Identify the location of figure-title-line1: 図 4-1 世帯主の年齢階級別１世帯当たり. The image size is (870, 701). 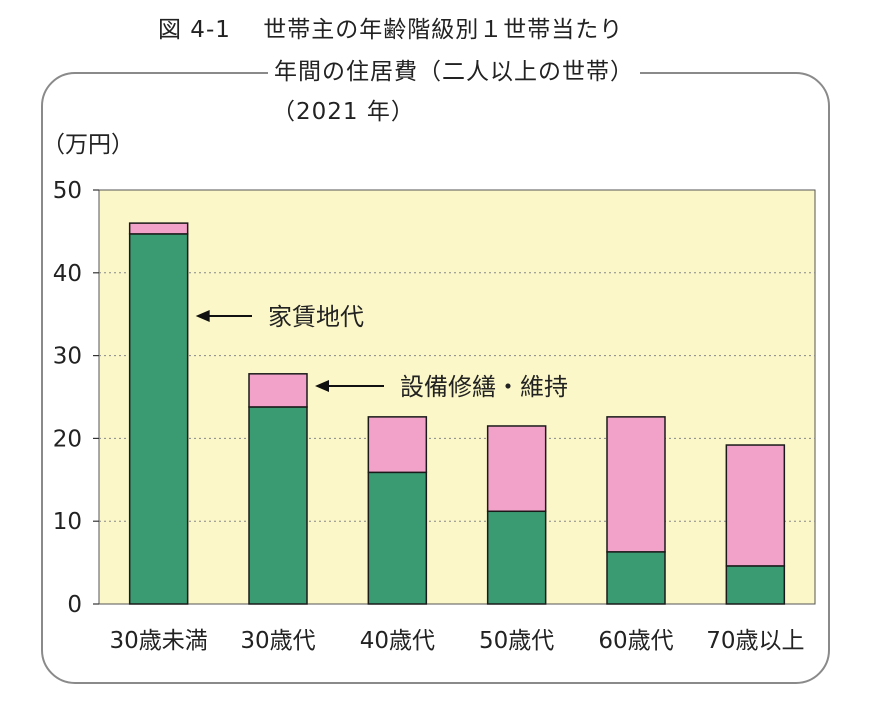
(391, 27).